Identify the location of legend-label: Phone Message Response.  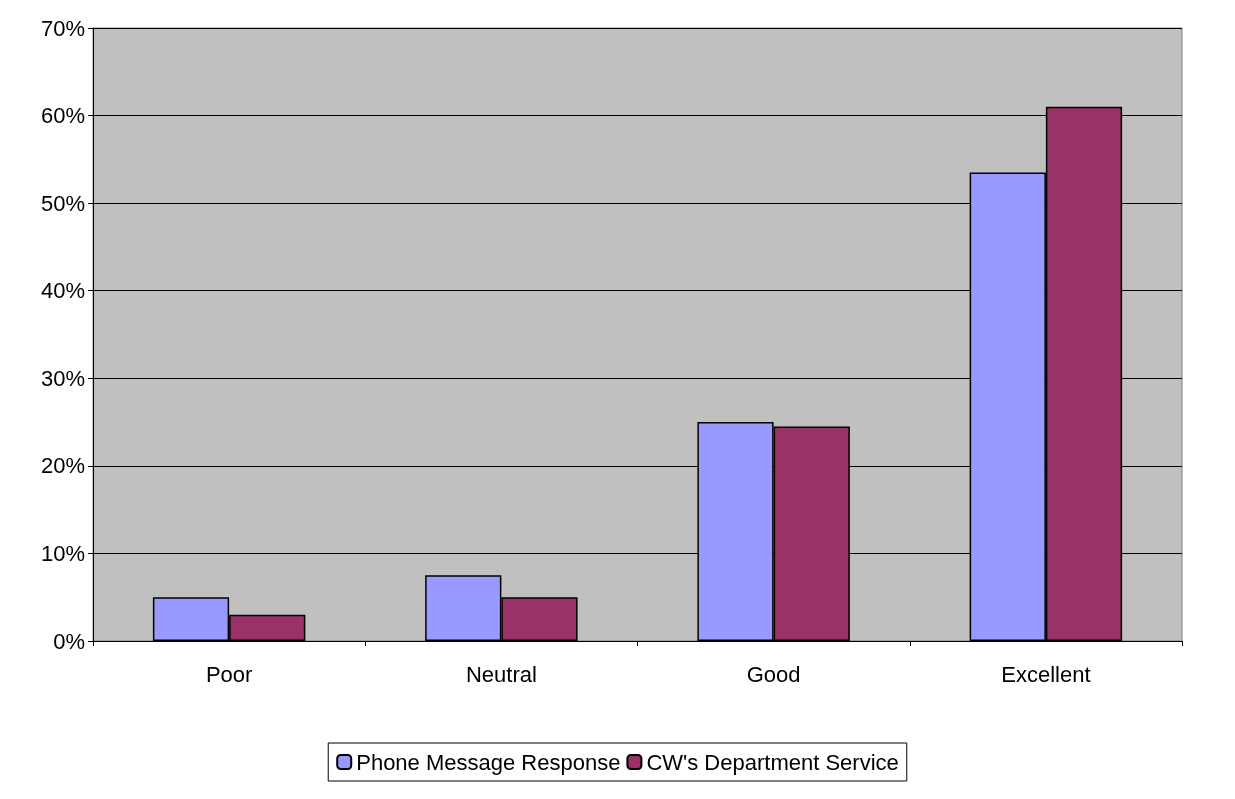
(488, 762).